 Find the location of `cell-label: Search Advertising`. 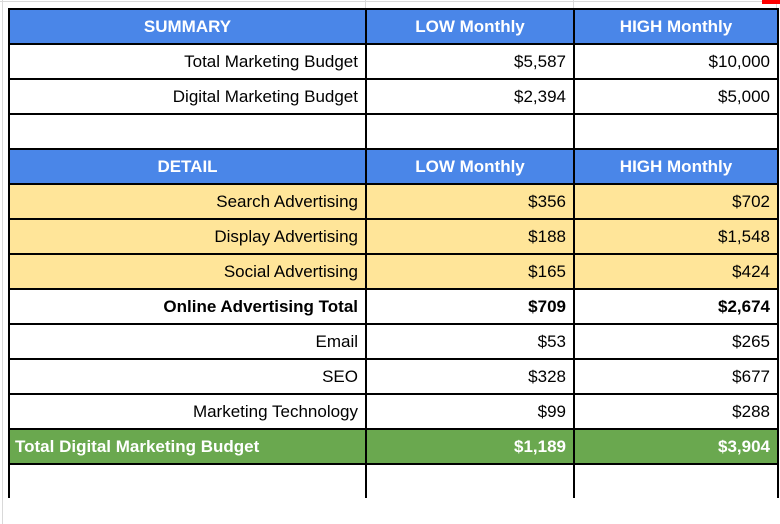

cell-label: Search Advertising is located at coordinates (187, 201).